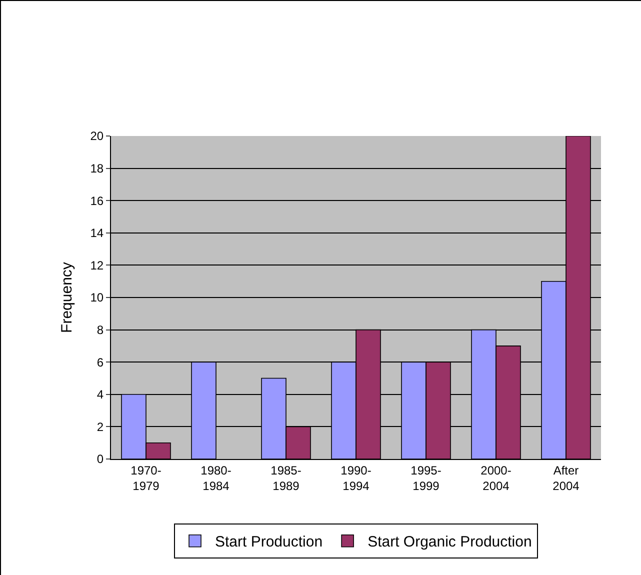 The height and width of the screenshot is (575, 641). What do you see at coordinates (269, 542) in the screenshot?
I see `legend-label: Start Production` at bounding box center [269, 542].